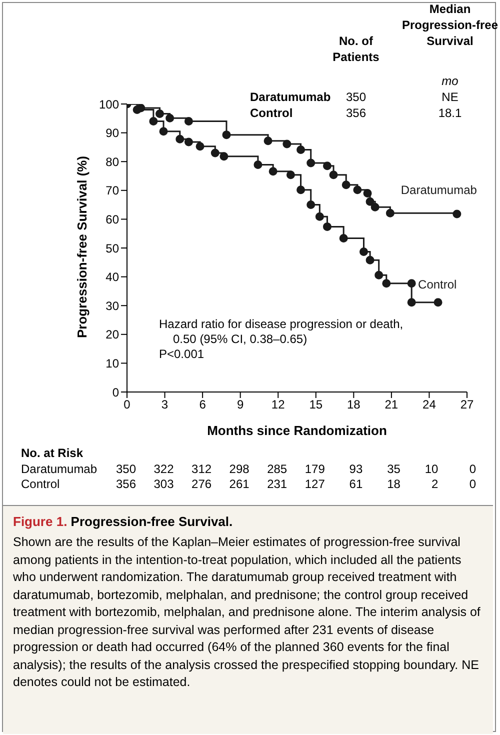 The image size is (500, 735). Describe the element at coordinates (240, 405) in the screenshot. I see `x-tick-label: 9` at that location.